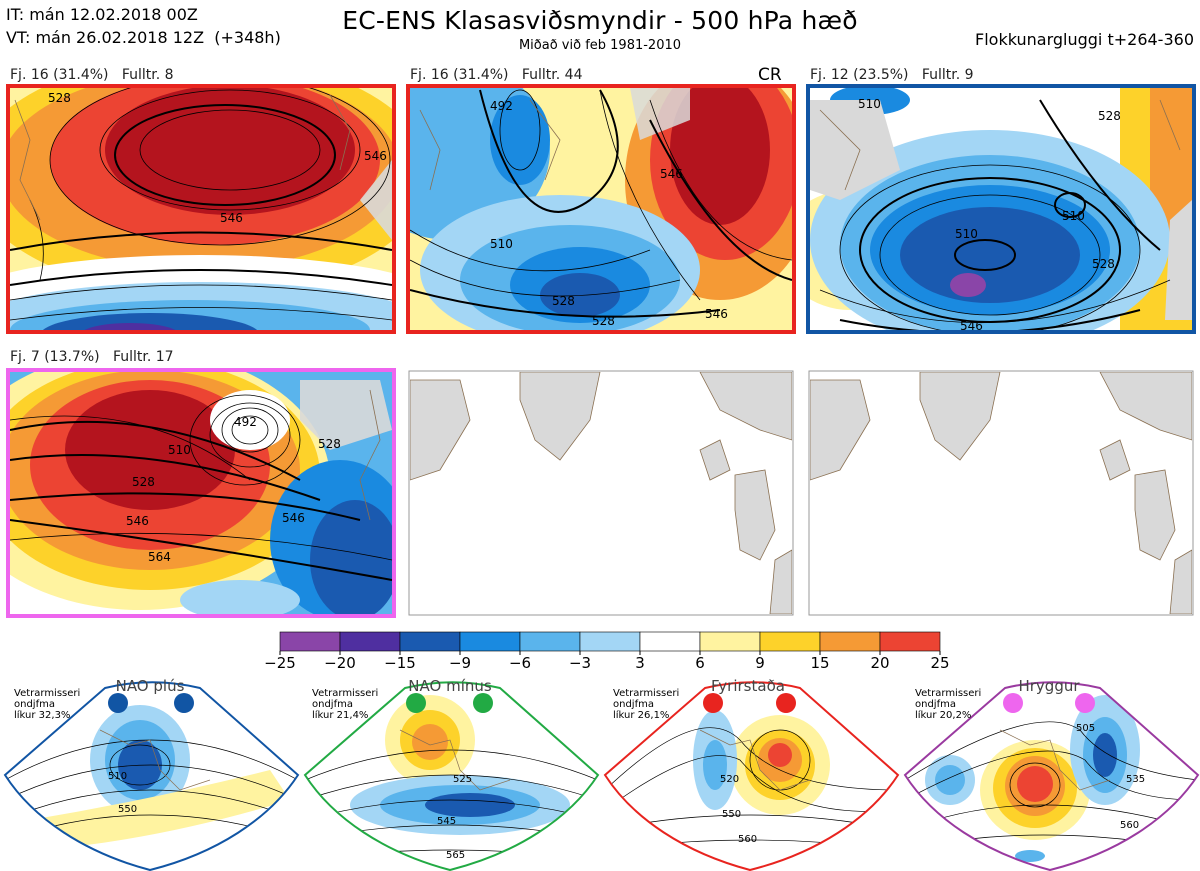 The height and width of the screenshot is (871, 1200). Describe the element at coordinates (600, 45) in the screenshot. I see `page-subtitle: Miðað við feb 1981-2010` at that location.